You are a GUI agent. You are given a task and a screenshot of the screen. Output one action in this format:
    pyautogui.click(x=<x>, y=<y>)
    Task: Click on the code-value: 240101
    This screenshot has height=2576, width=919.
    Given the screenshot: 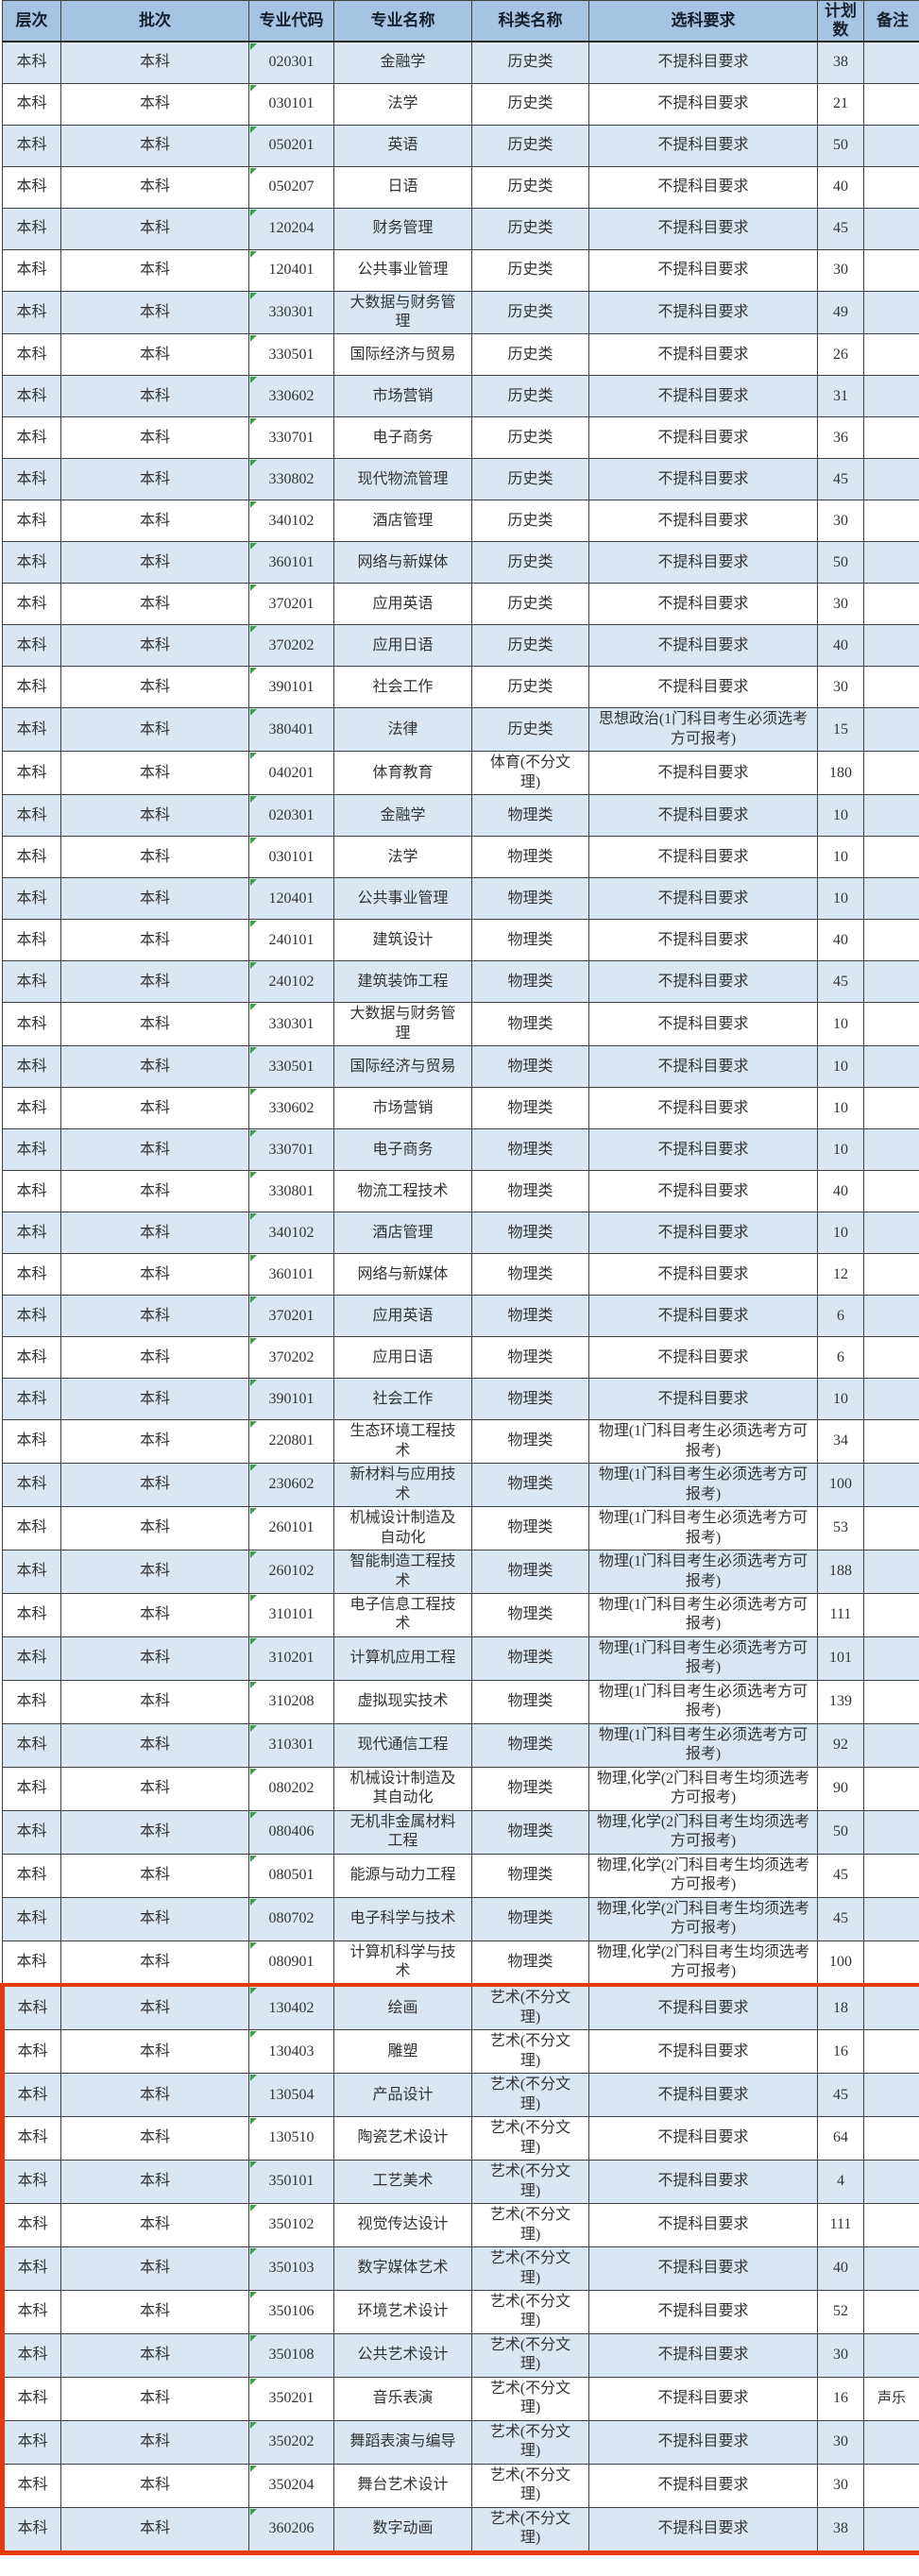 What is the action you would take?
    pyautogui.click(x=291, y=939)
    